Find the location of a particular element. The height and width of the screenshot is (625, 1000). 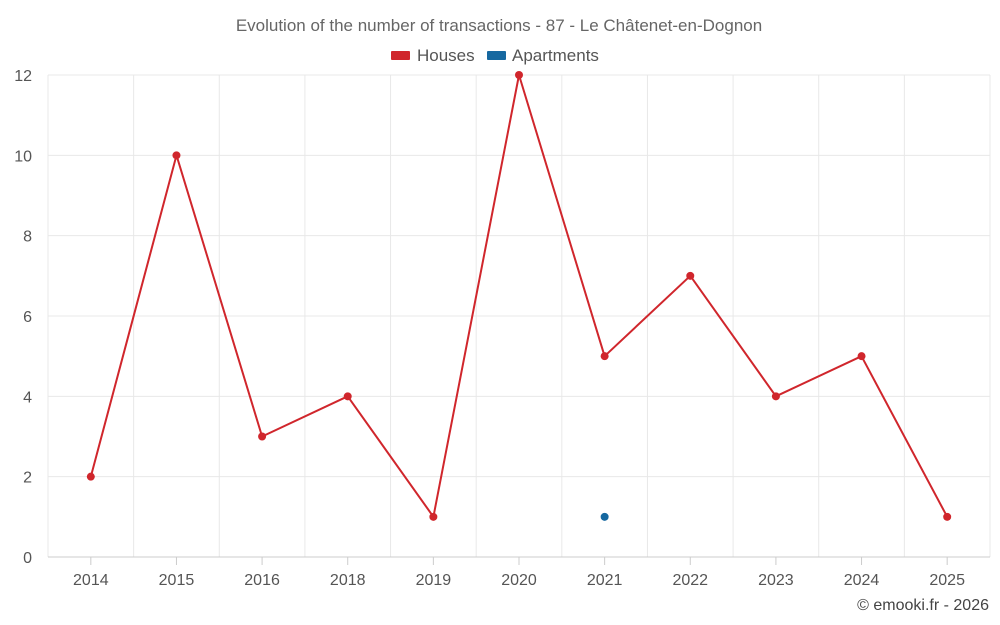

data-point-apartments-2021 is located at coordinates (604, 516).